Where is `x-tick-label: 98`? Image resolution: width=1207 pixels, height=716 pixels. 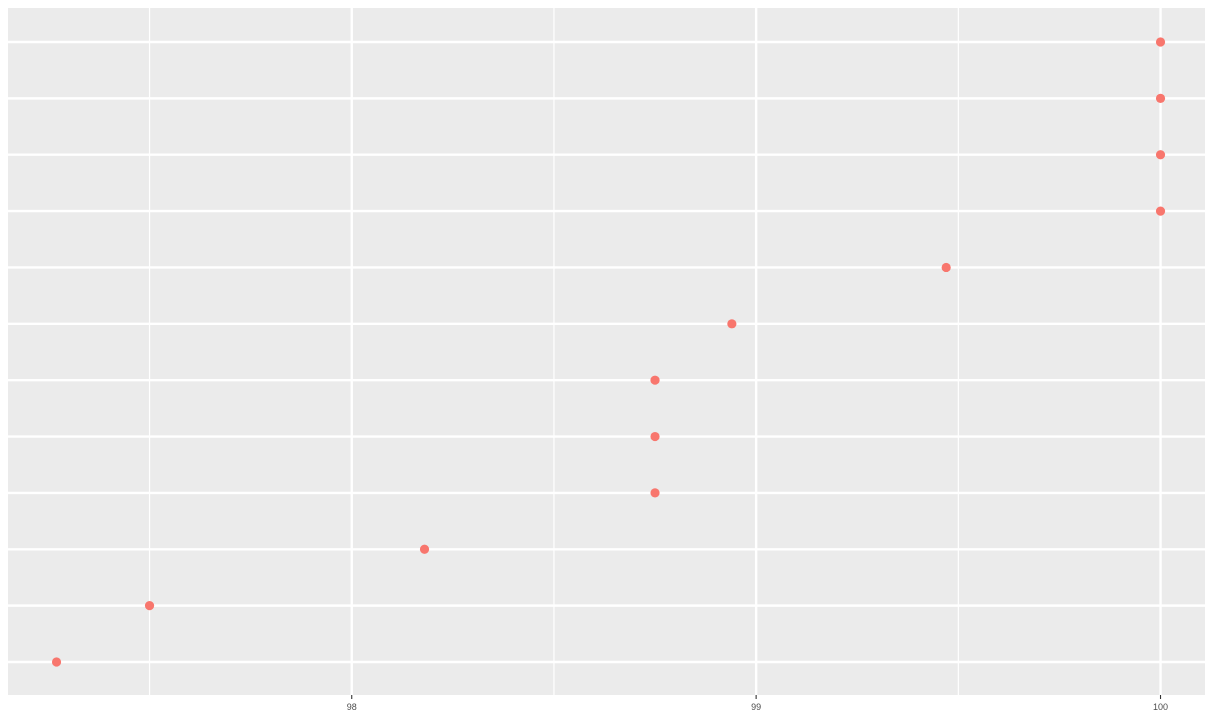 x-tick-label: 98 is located at coordinates (352, 707).